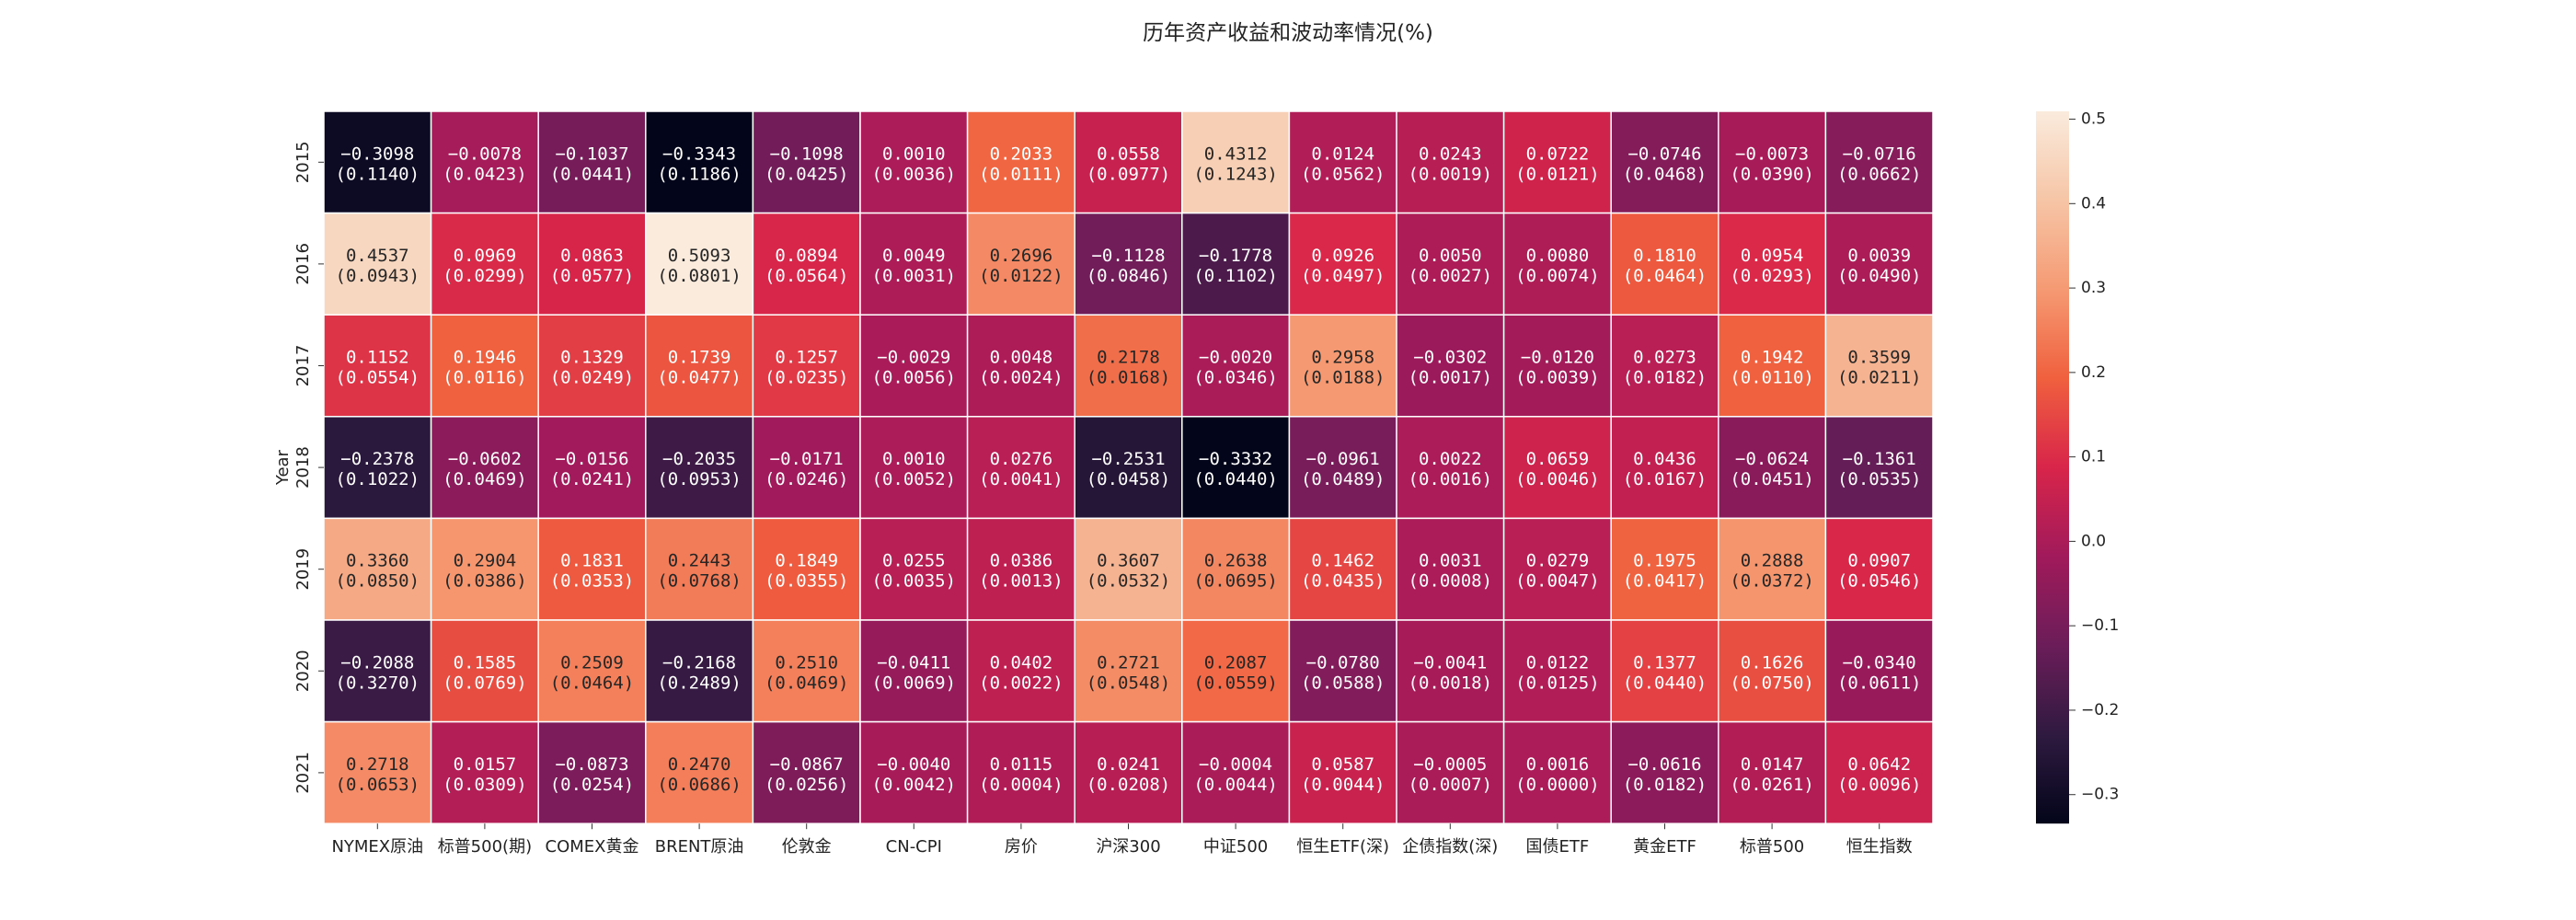 This screenshot has width=2576, height=920. I want to click on x-tick-label: BRENT原油, so click(699, 847).